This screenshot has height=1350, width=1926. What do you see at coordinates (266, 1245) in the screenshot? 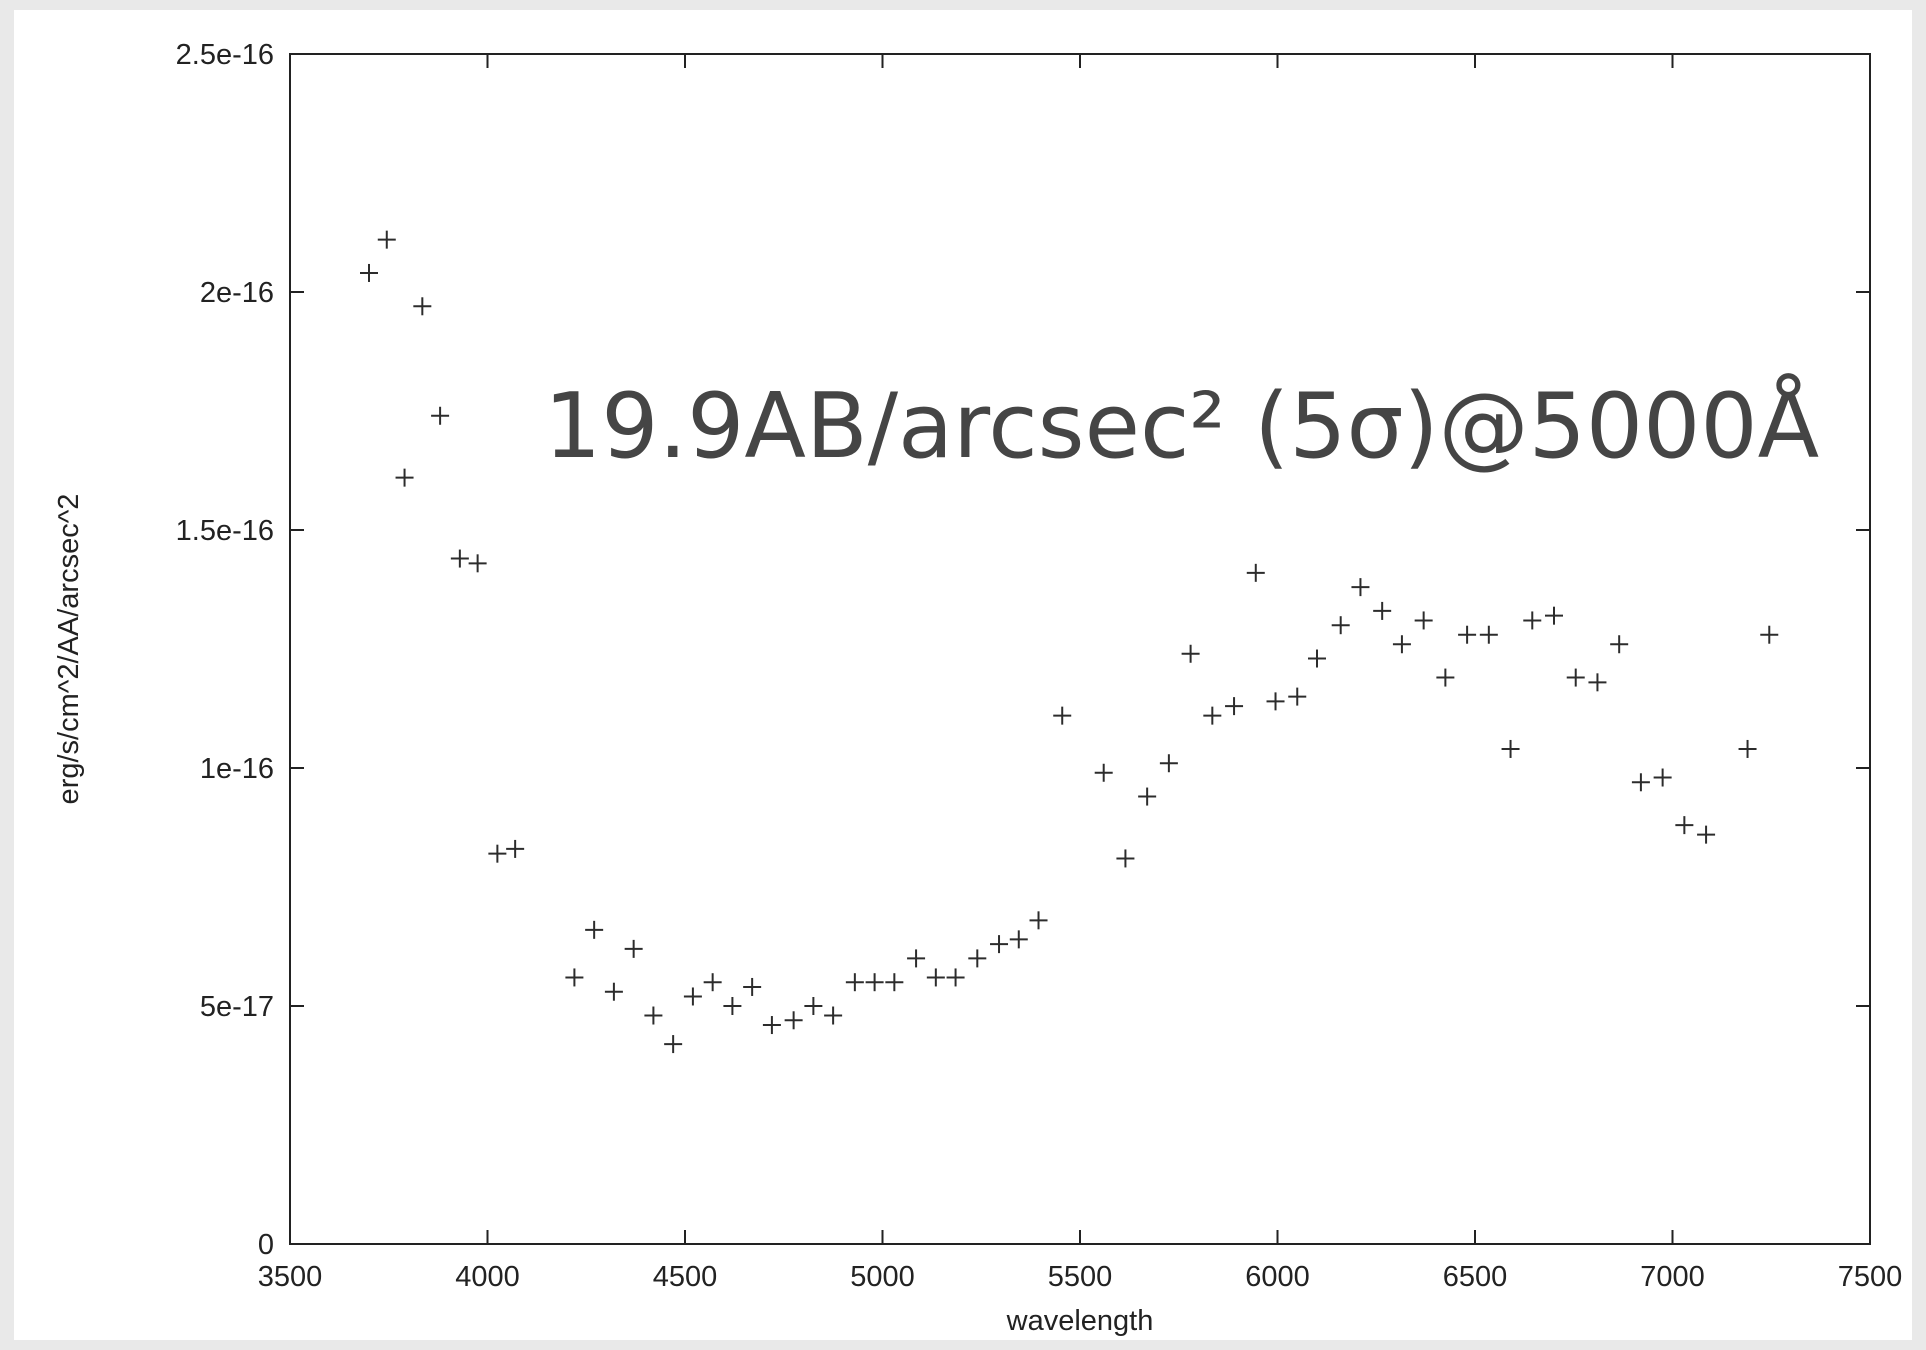
I see `y-tick-label: 0` at bounding box center [266, 1245].